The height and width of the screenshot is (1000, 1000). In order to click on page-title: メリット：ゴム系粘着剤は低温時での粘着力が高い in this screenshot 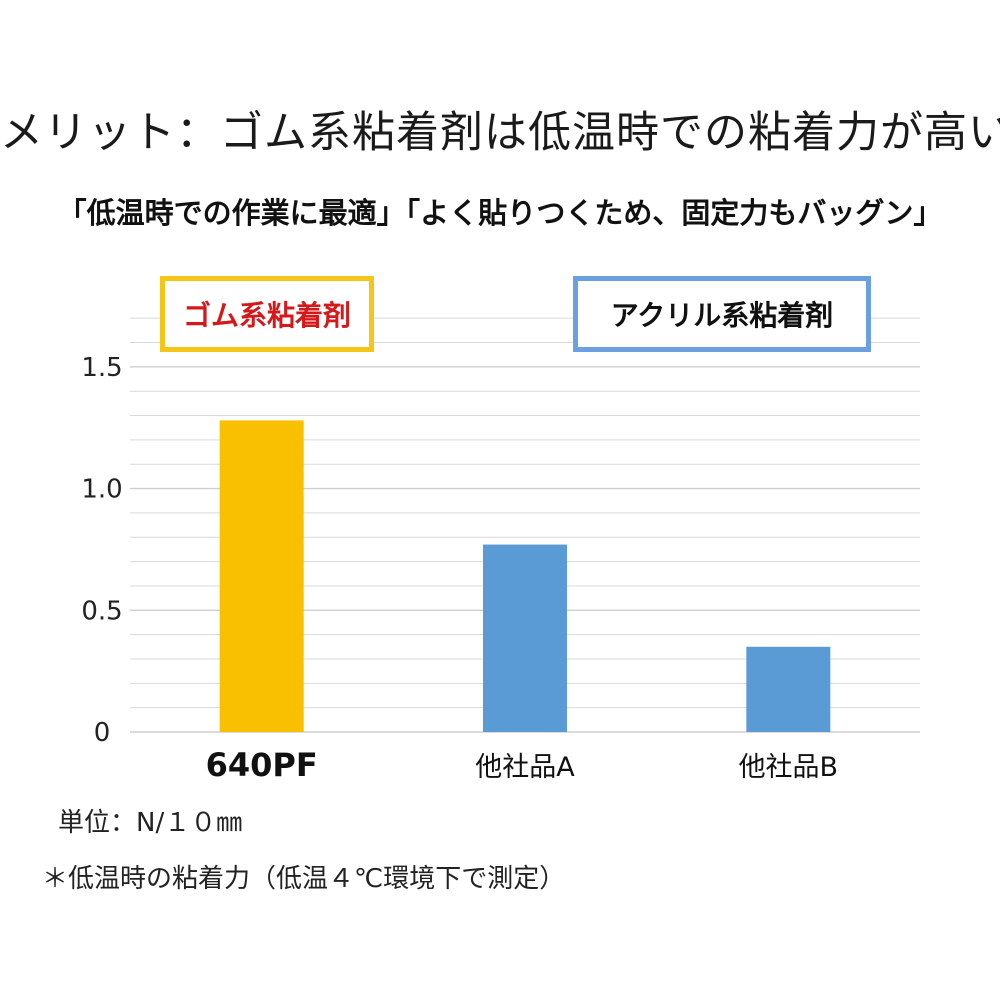, I will do `click(500, 133)`.